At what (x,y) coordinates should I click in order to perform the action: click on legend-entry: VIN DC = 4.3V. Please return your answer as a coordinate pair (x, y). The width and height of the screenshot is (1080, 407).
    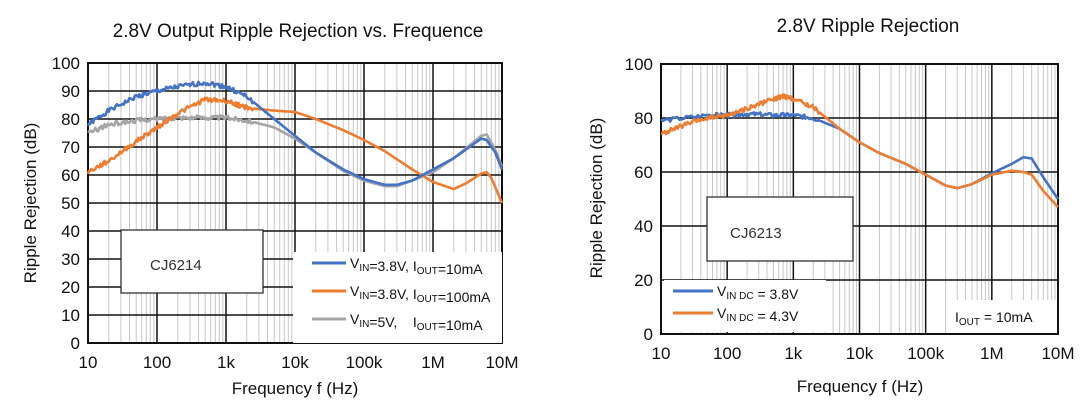
    Looking at the image, I should click on (758, 314).